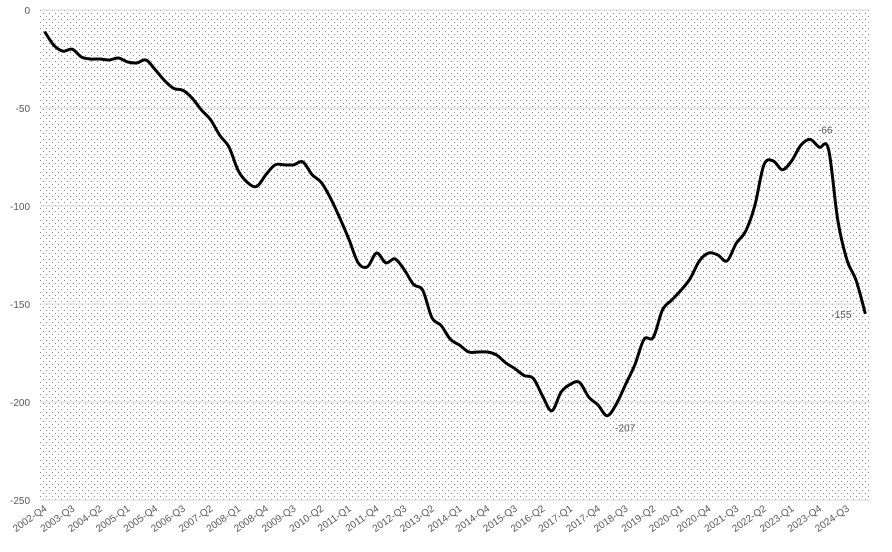 This screenshot has height=552, width=892. I want to click on y-tick-label: -100, so click(20, 207).